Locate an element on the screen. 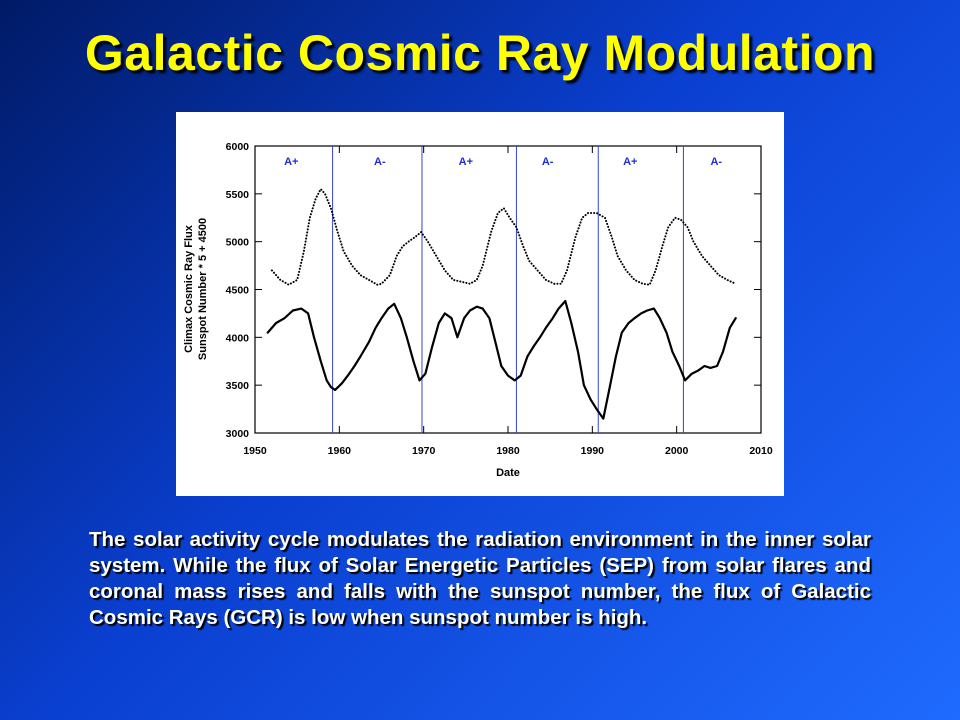  x-tick-label-2: 1970 is located at coordinates (424, 451).